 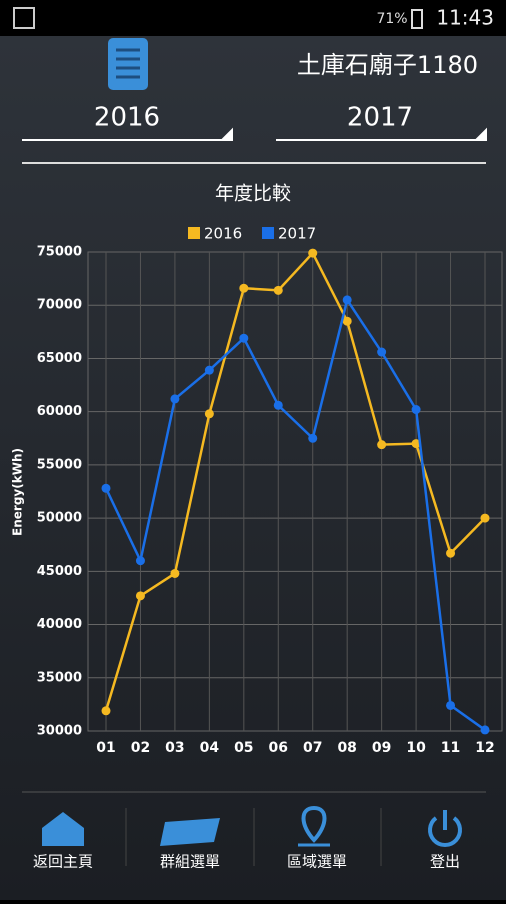 I want to click on nav-label: 返回主頁, so click(x=63, y=862).